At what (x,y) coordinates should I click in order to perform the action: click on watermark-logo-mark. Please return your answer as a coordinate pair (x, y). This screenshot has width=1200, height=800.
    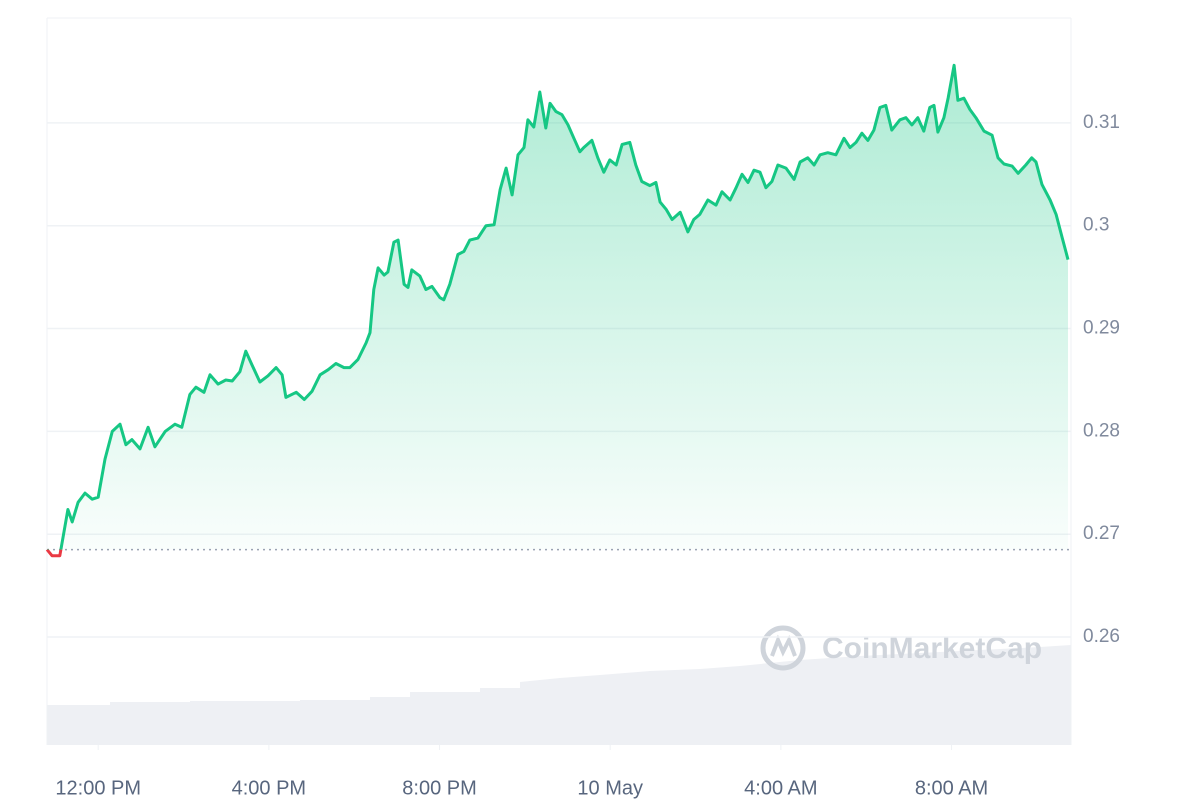
    Looking at the image, I should click on (783, 645).